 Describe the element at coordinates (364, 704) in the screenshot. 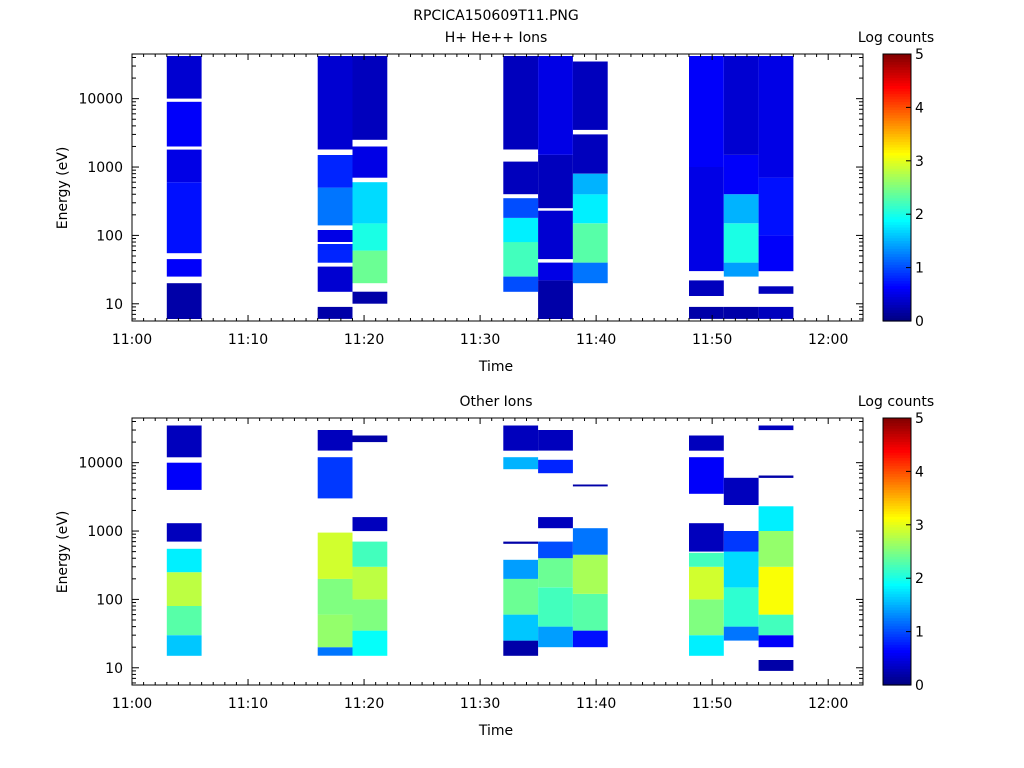

I see `x-tick-label: 11:20` at that location.